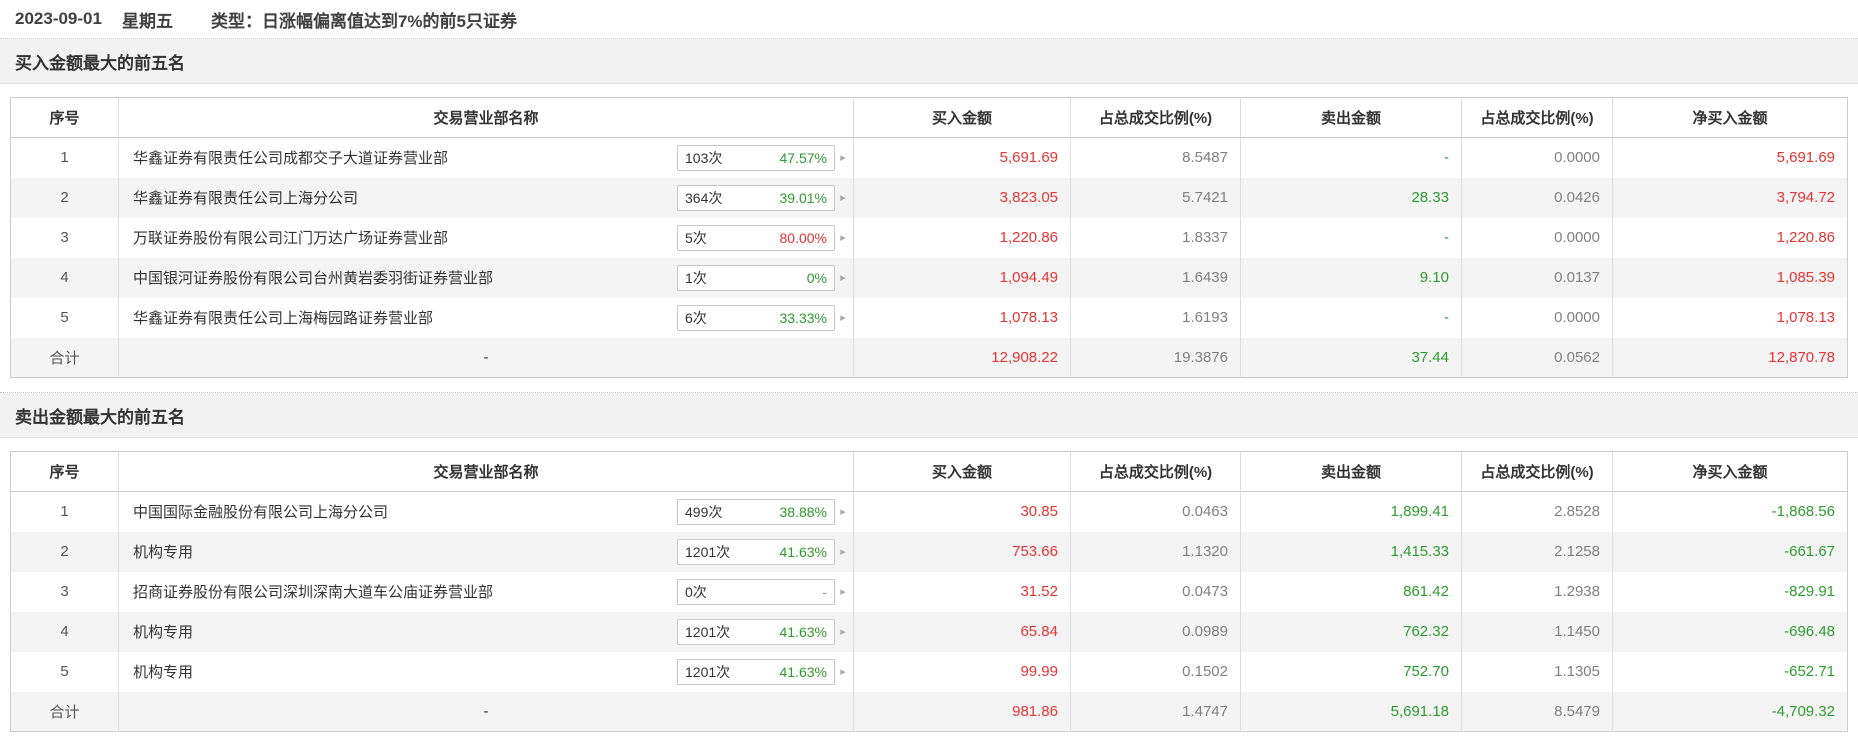 This screenshot has height=740, width=1858. Describe the element at coordinates (962, 277) in the screenshot. I see `buy-amount-cell: 1,094.49` at that location.